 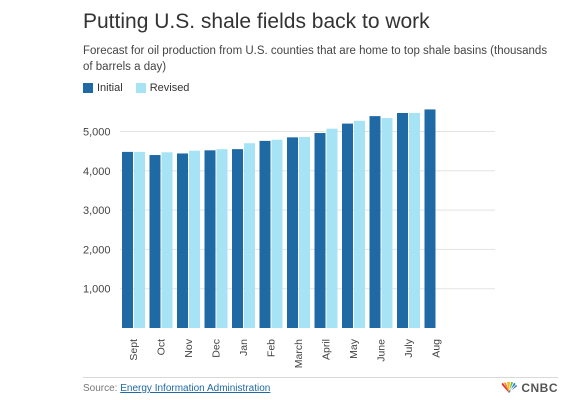 I want to click on y-tick-label: 2,000, so click(x=97, y=250).